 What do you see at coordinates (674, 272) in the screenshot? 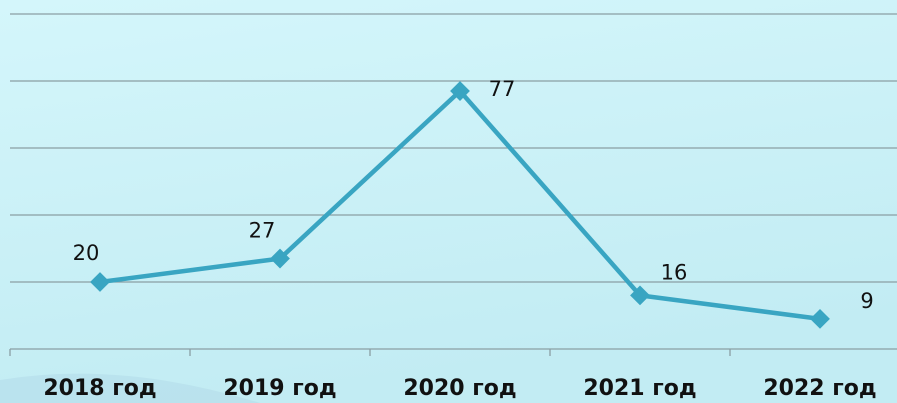
I see `data-label: 16` at bounding box center [674, 272].